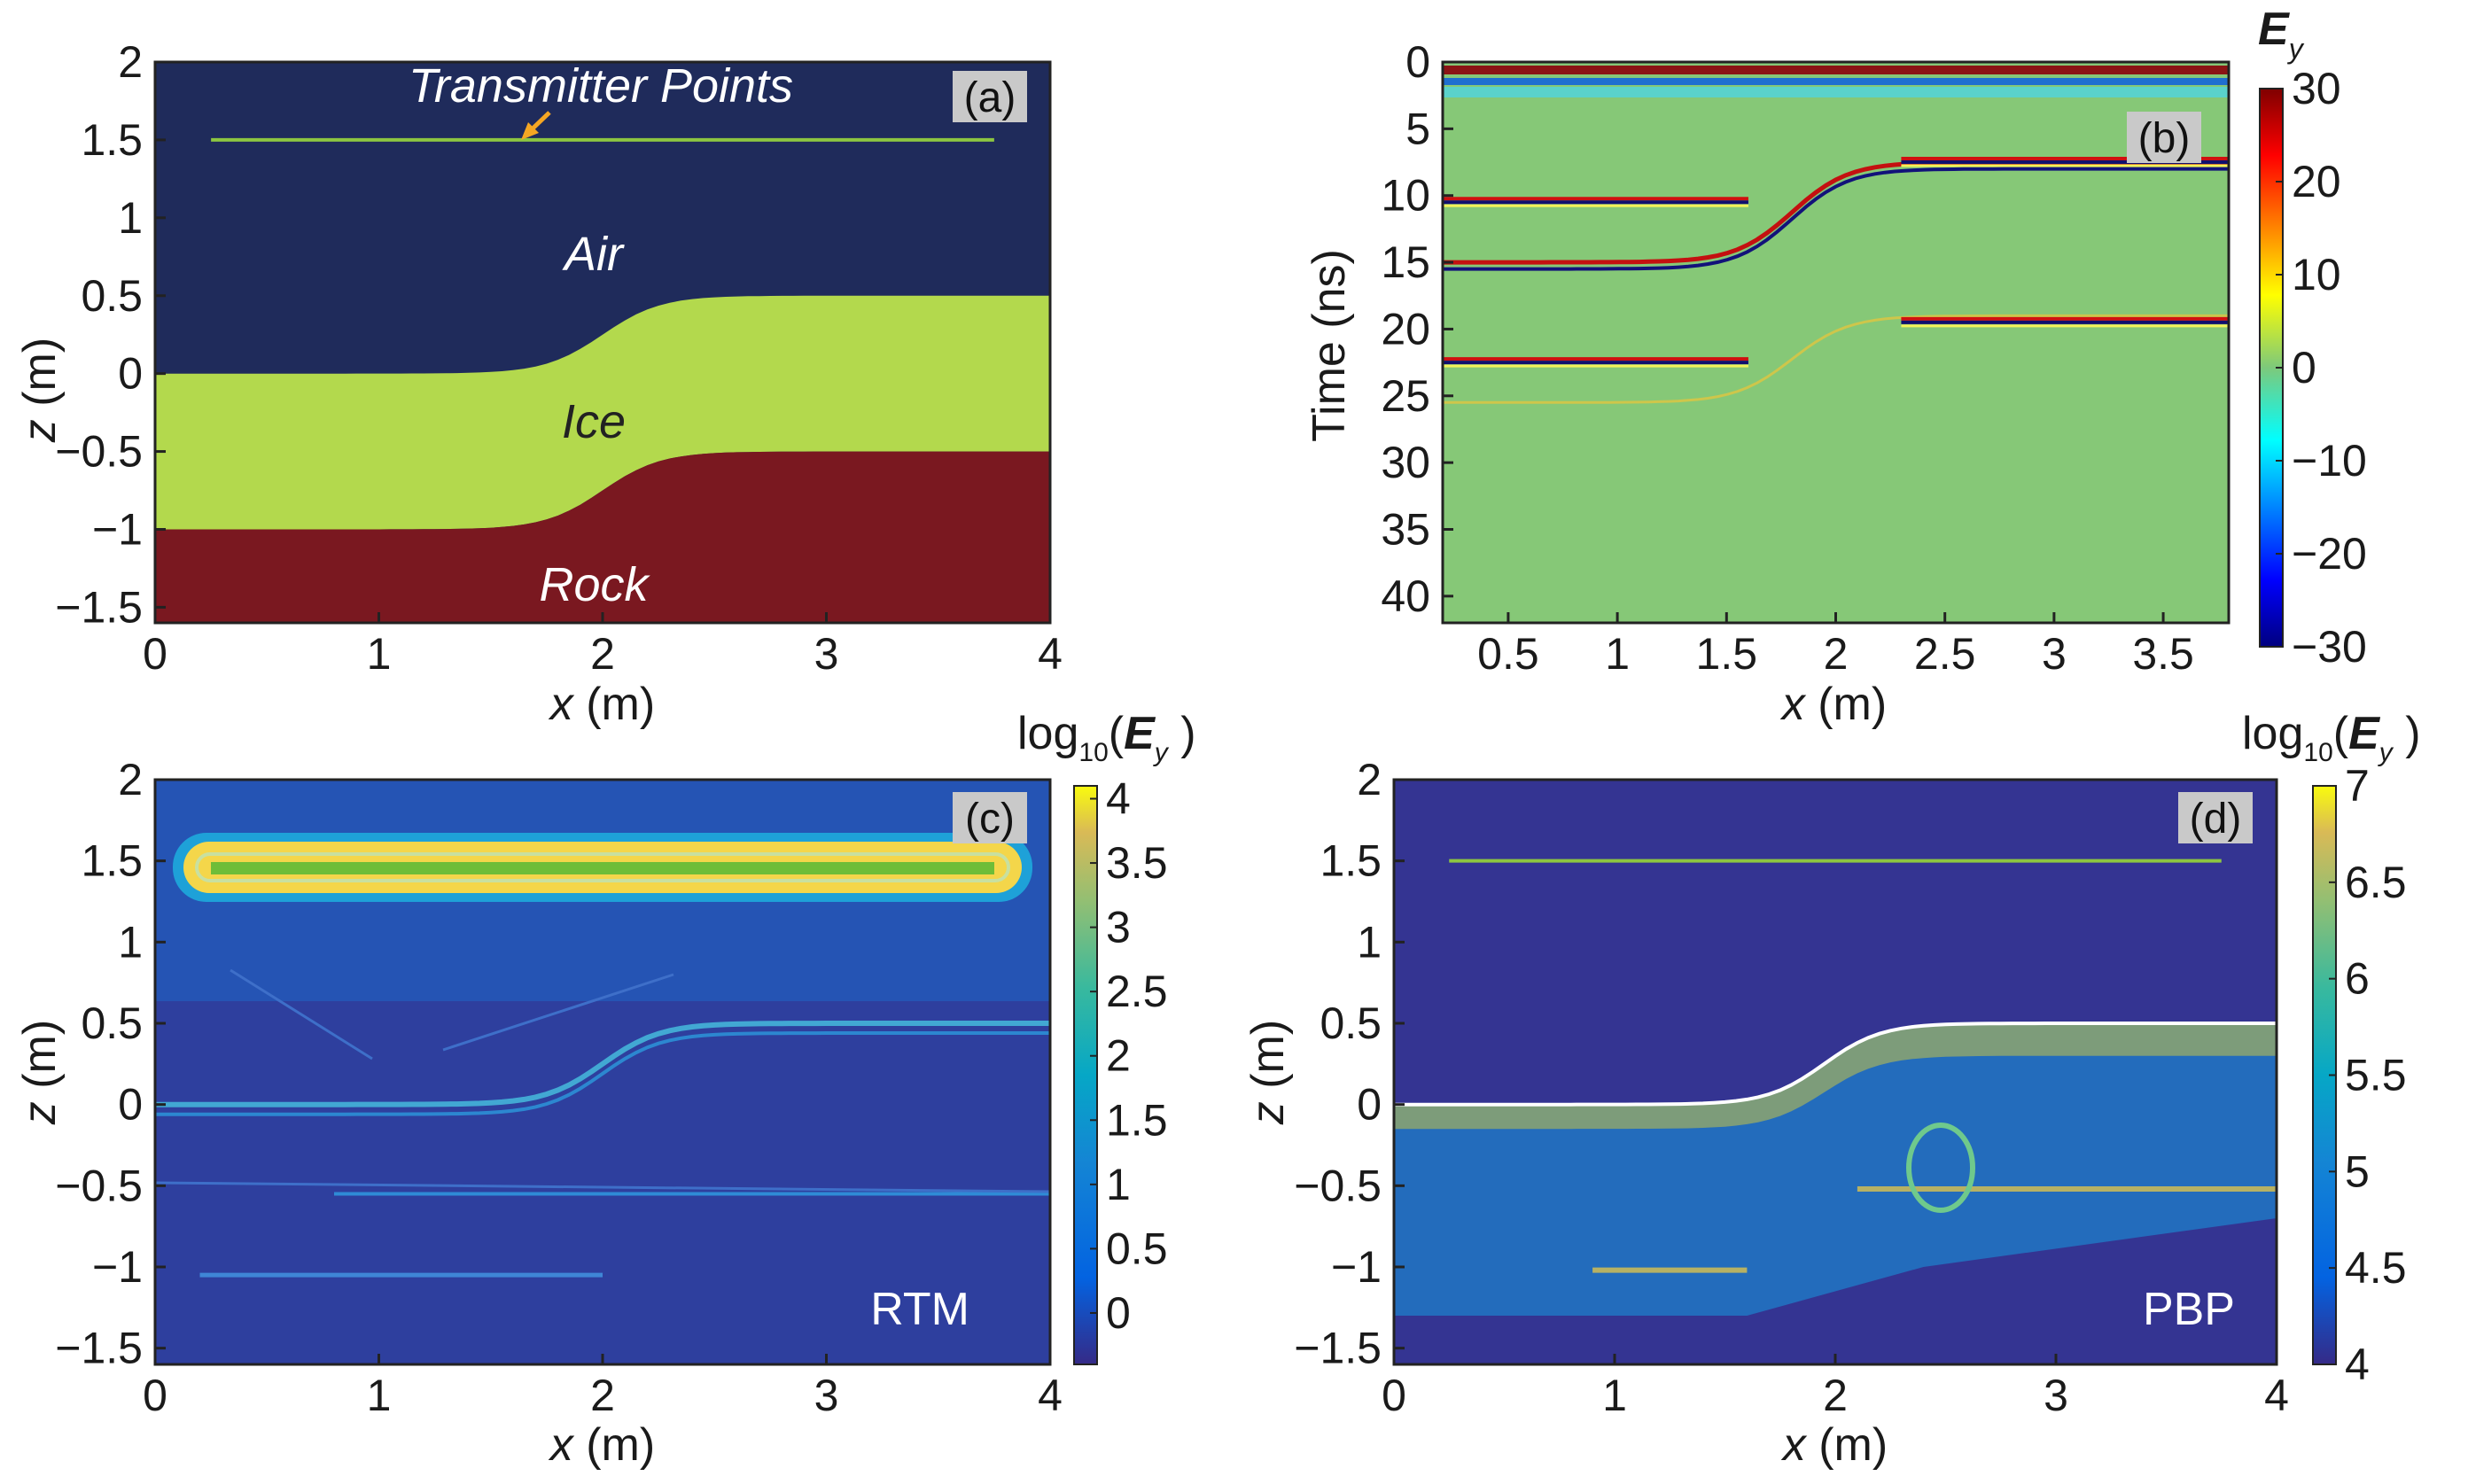  What do you see at coordinates (601, 1445) in the screenshot?
I see `x-axis-label-c: x (m)` at bounding box center [601, 1445].